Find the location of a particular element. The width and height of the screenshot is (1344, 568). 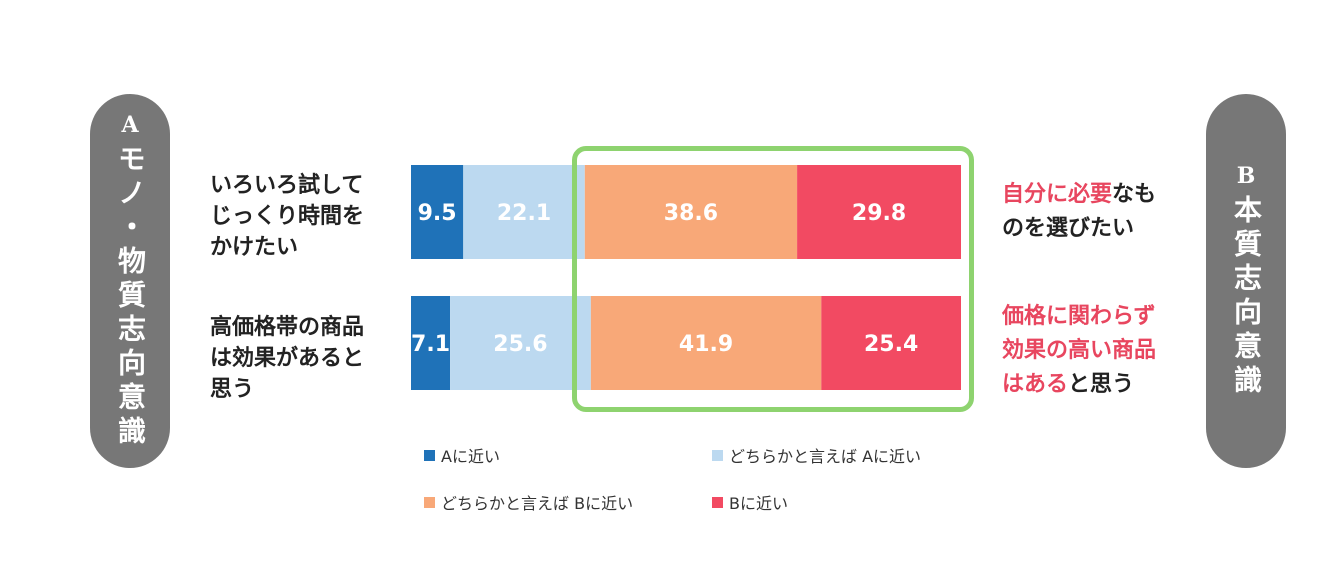

row-1-right-line: のを選びたい is located at coordinates (1097, 229).